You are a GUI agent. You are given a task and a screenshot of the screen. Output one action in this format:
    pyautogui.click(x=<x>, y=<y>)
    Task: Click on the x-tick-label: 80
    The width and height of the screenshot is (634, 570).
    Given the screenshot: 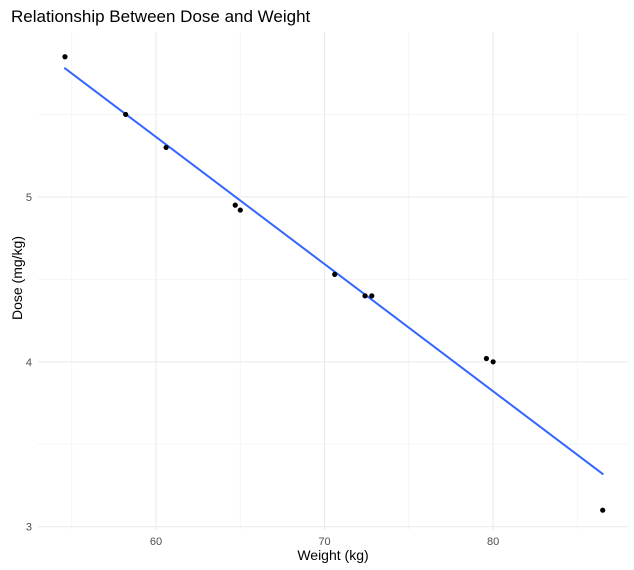 What is the action you would take?
    pyautogui.click(x=493, y=542)
    